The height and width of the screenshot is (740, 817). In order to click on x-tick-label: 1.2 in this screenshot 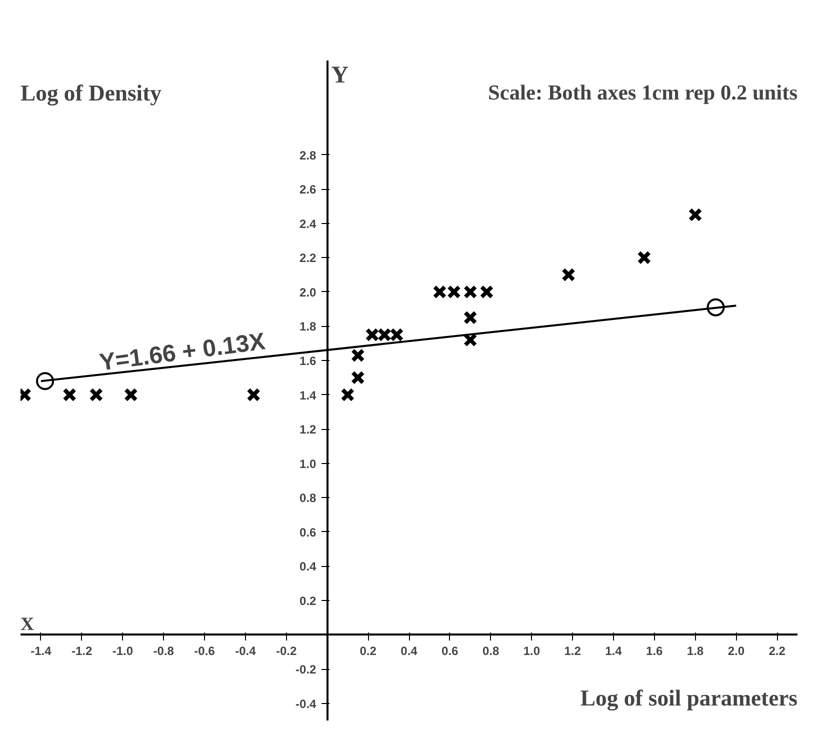, I will do `click(573, 651)`.